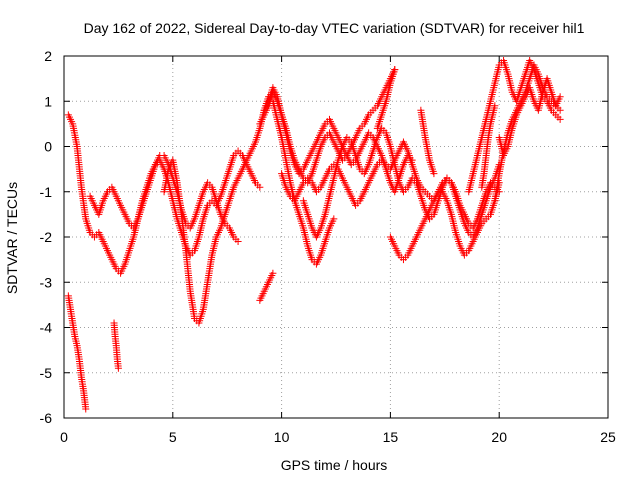 The width and height of the screenshot is (640, 480). Describe the element at coordinates (48, 101) in the screenshot. I see `y-tick-label: 1` at that location.